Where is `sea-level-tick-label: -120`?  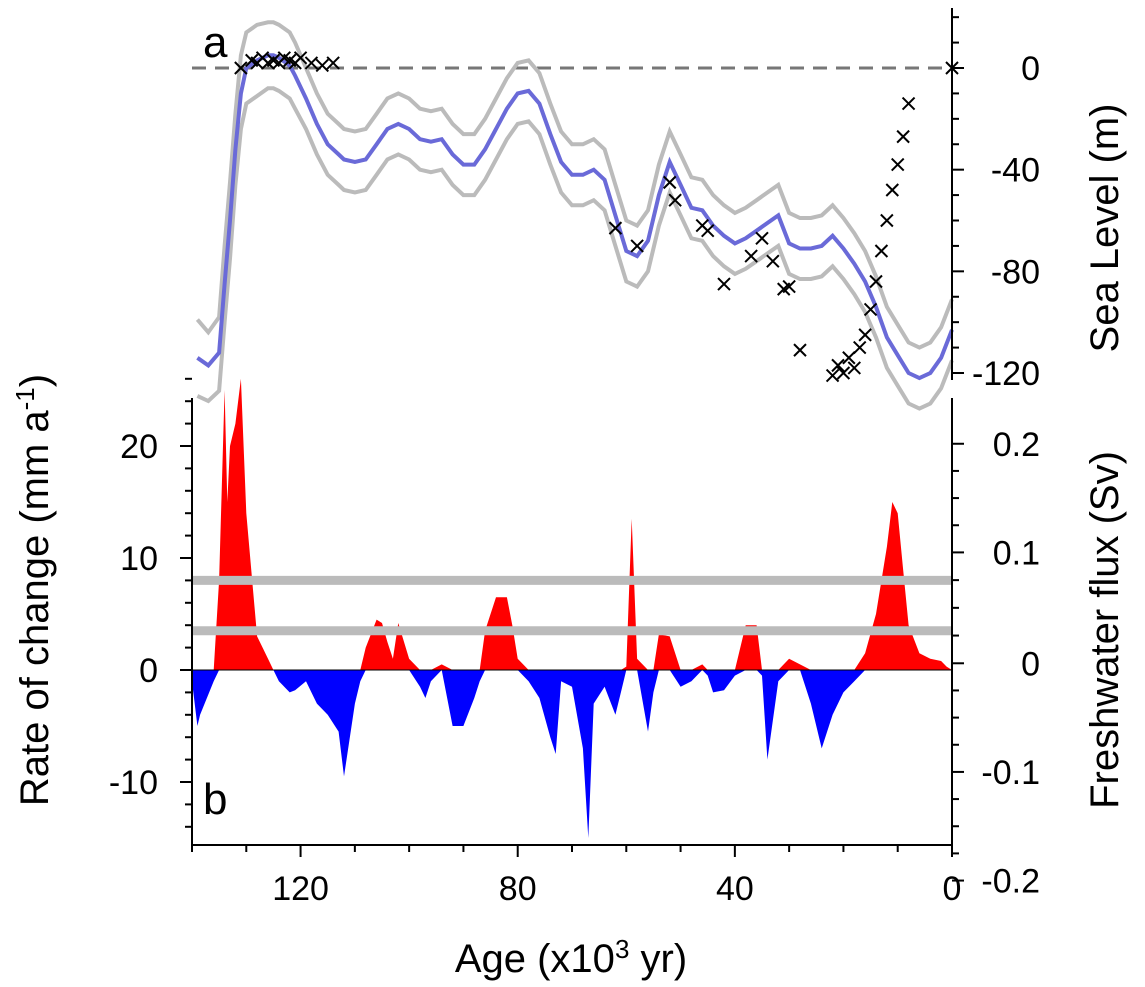
sea-level-tick-label: -120 is located at coordinates (1006, 374).